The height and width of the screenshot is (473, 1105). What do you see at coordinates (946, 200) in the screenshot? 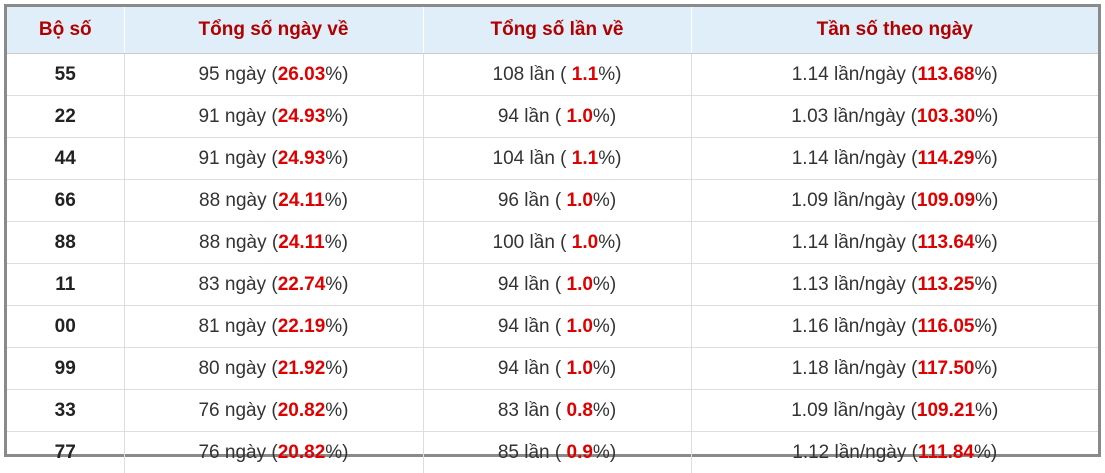
I see `highlight-value: 109.09` at bounding box center [946, 200].